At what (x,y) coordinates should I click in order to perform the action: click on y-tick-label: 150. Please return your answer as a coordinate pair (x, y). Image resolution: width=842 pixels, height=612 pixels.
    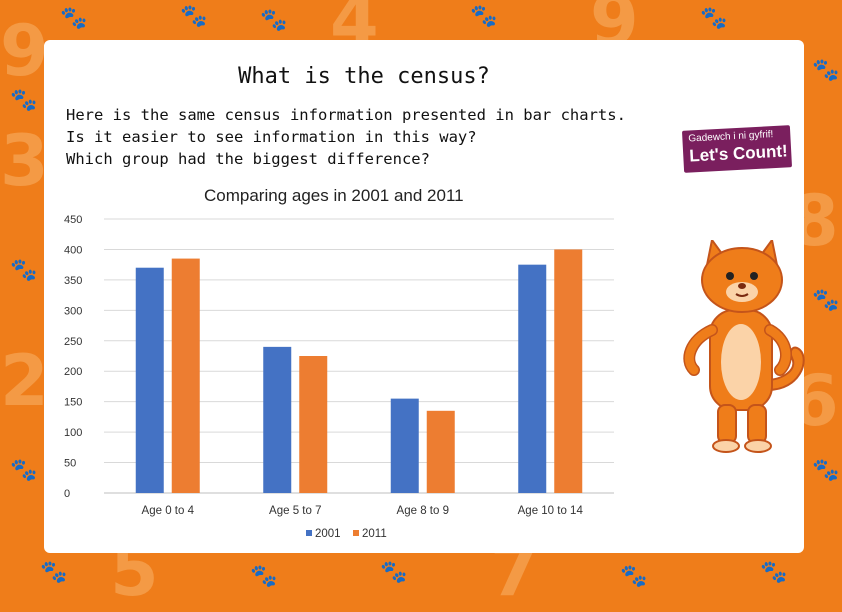
    Looking at the image, I should click on (73, 403).